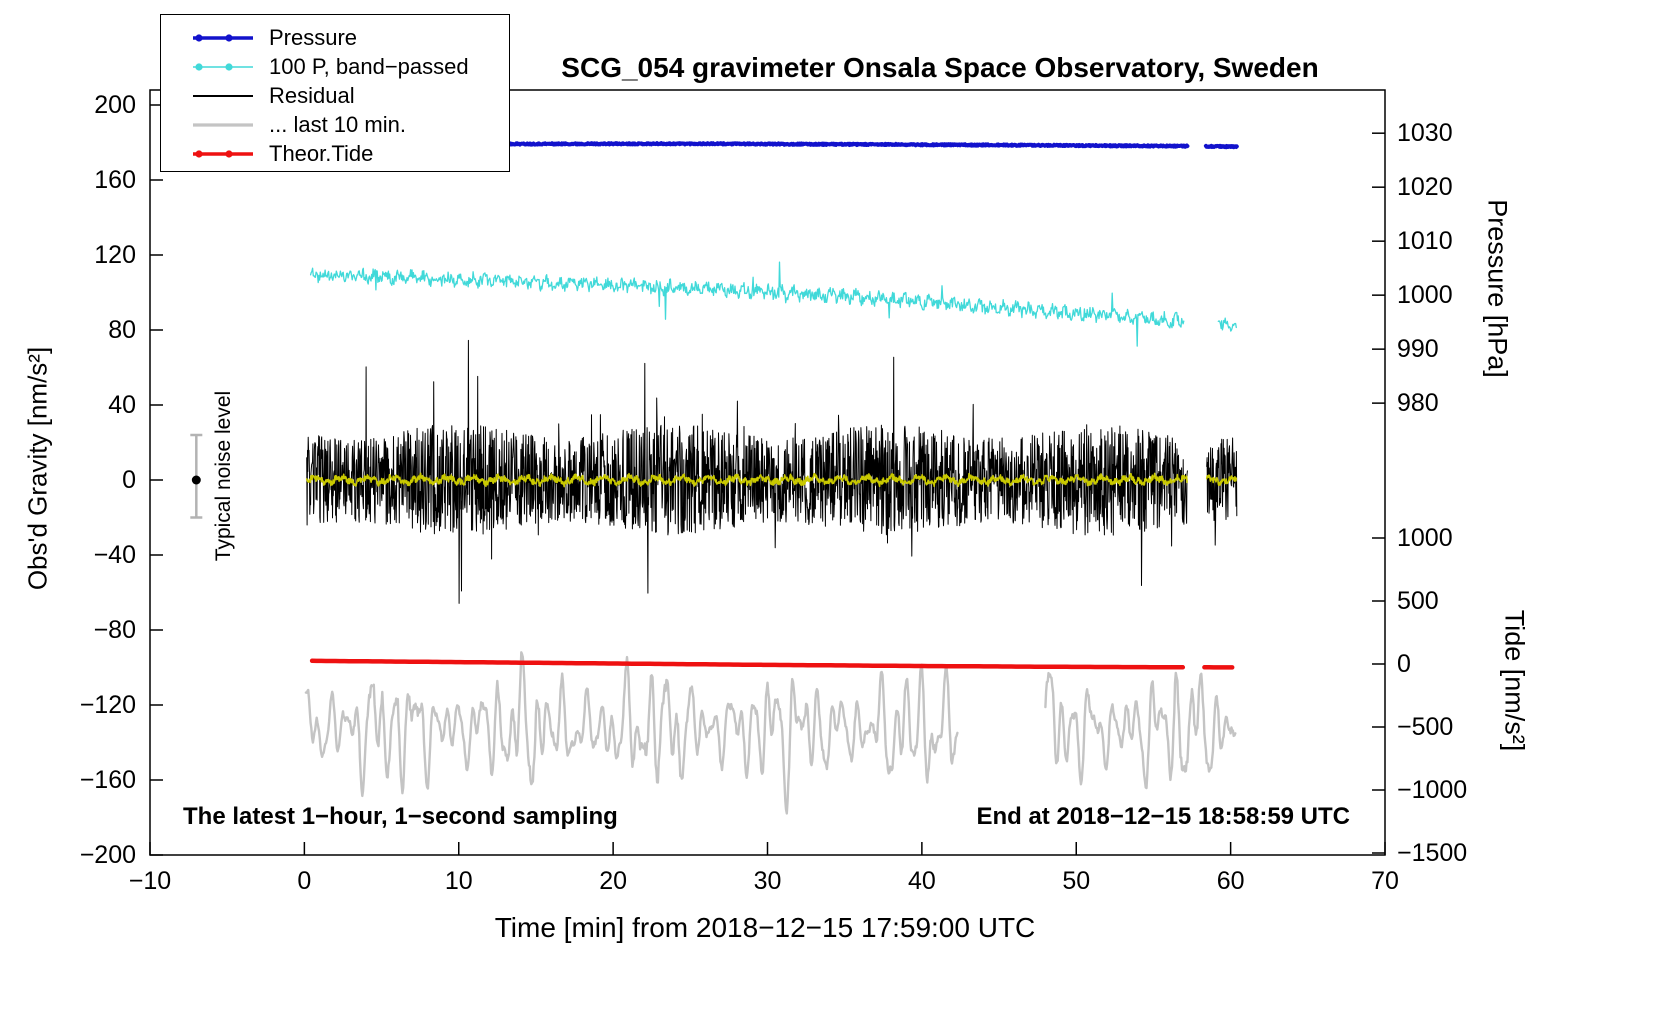 The image size is (1660, 1020). What do you see at coordinates (1222, 491) in the screenshot?
I see `series-residual-seg1` at bounding box center [1222, 491].